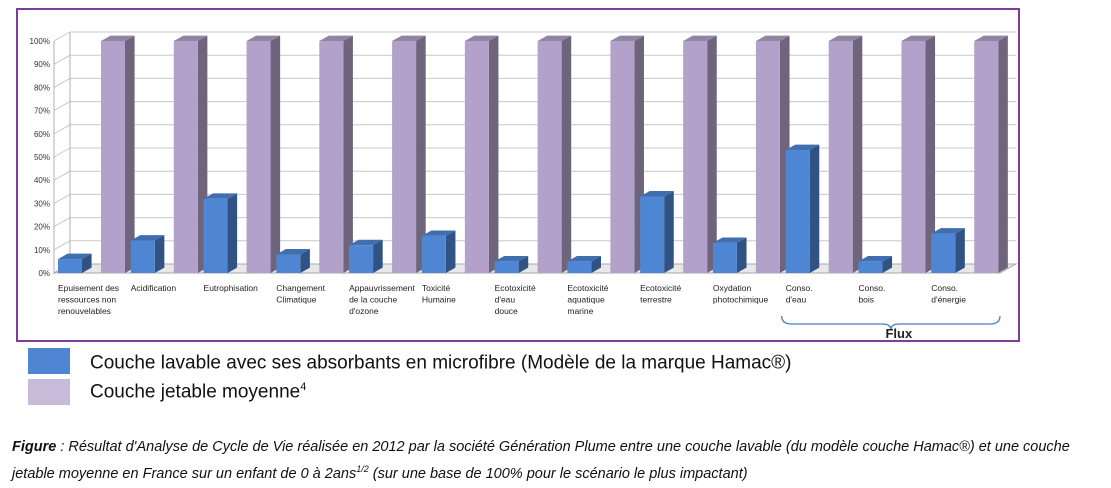  What do you see at coordinates (584, 264) in the screenshot?
I see `bar-series1-cat8` at bounding box center [584, 264].